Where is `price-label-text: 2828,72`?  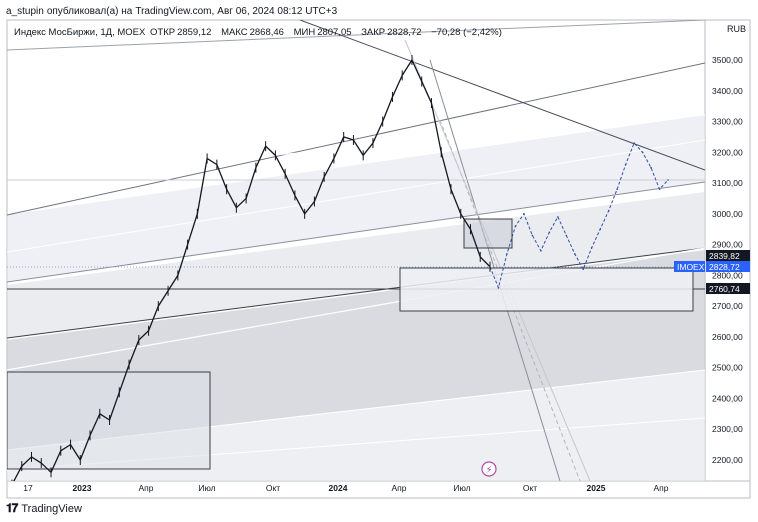 price-label-text: 2828,72 is located at coordinates (724, 267).